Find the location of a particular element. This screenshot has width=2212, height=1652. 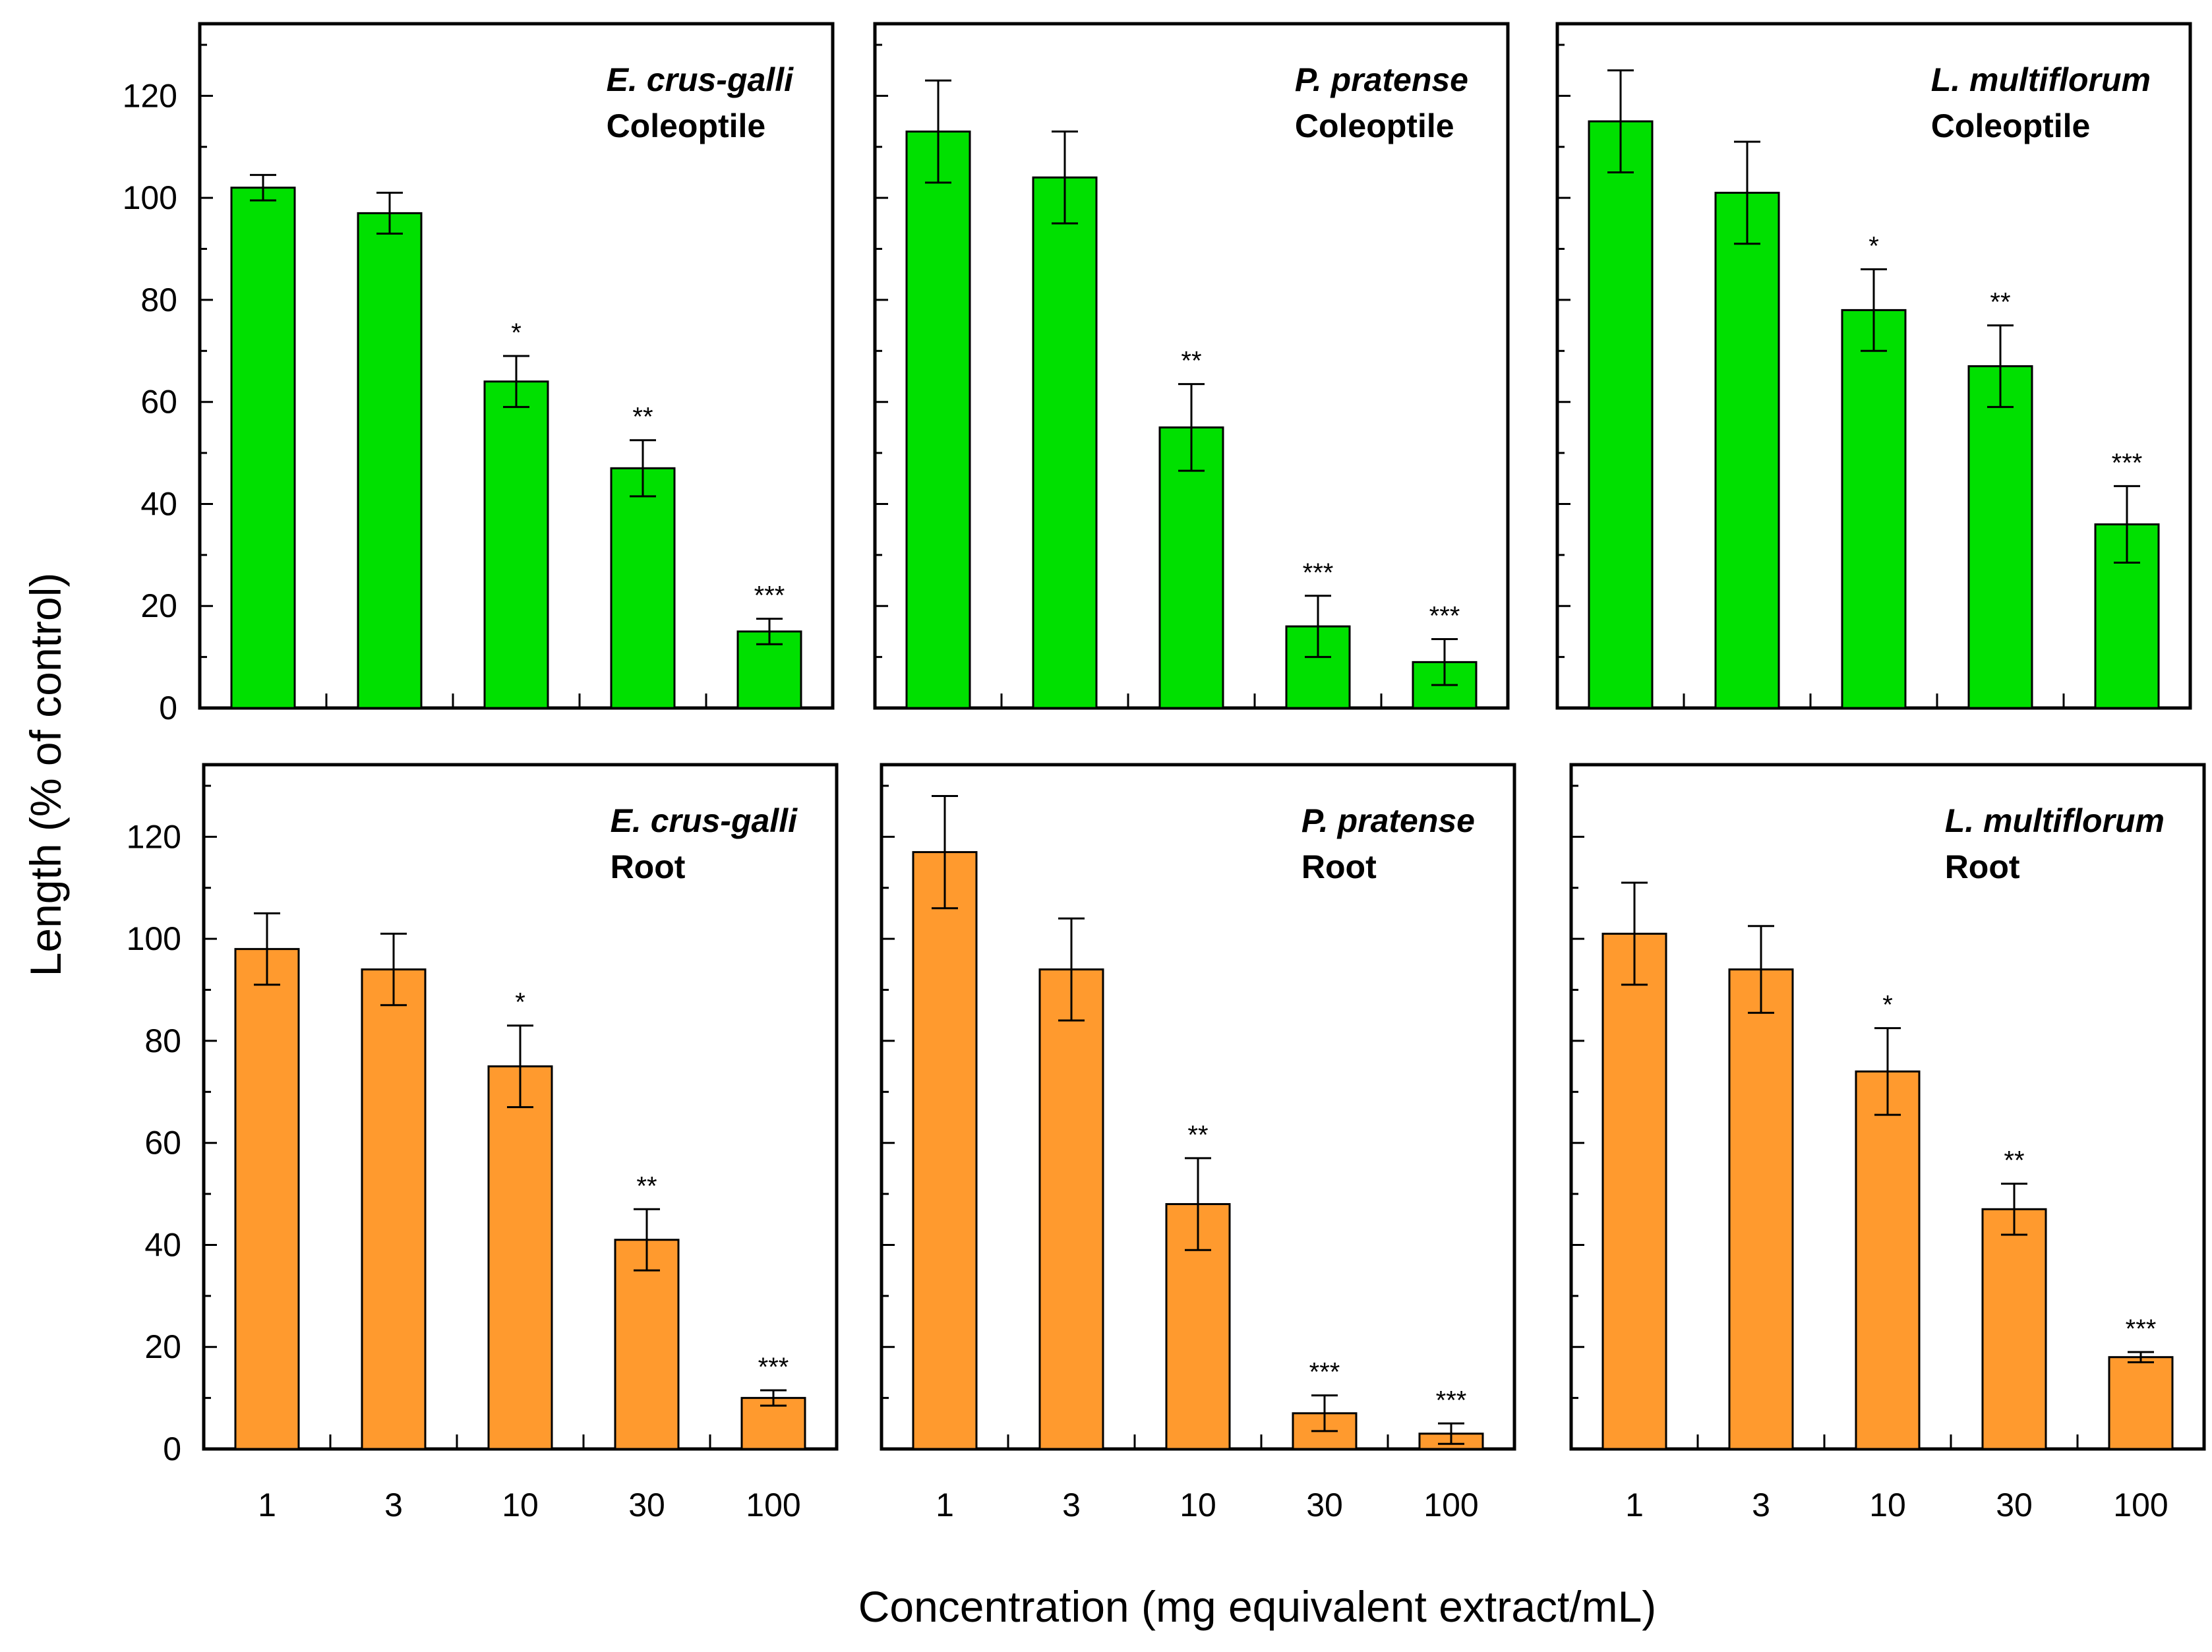

y-tick-label: 40 is located at coordinates (159, 503).